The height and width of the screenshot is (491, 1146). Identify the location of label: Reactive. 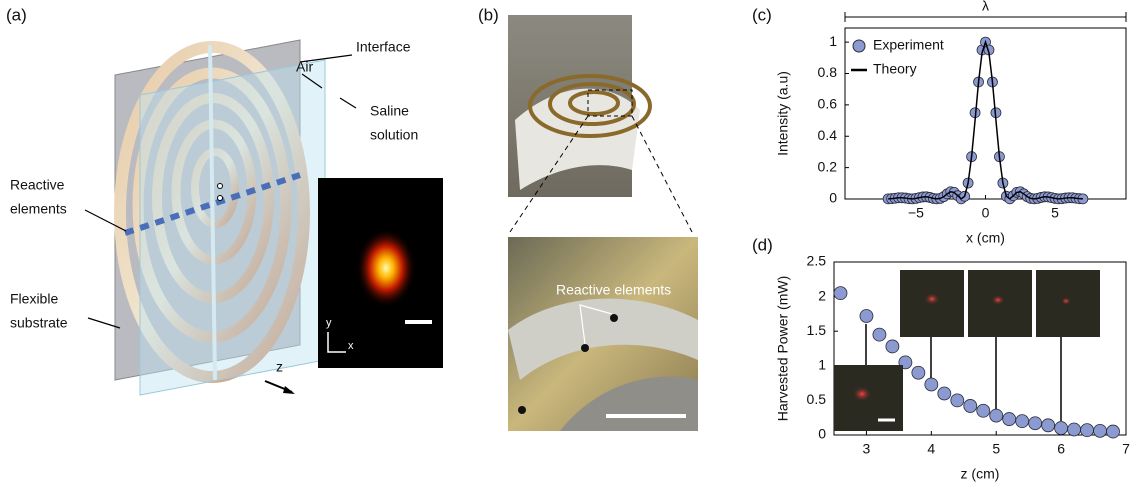
(37, 185).